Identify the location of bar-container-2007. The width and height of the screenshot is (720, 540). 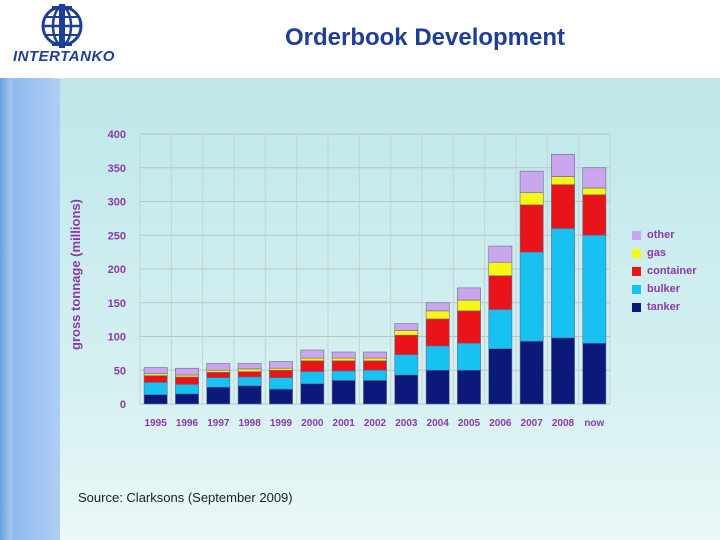
(531, 228).